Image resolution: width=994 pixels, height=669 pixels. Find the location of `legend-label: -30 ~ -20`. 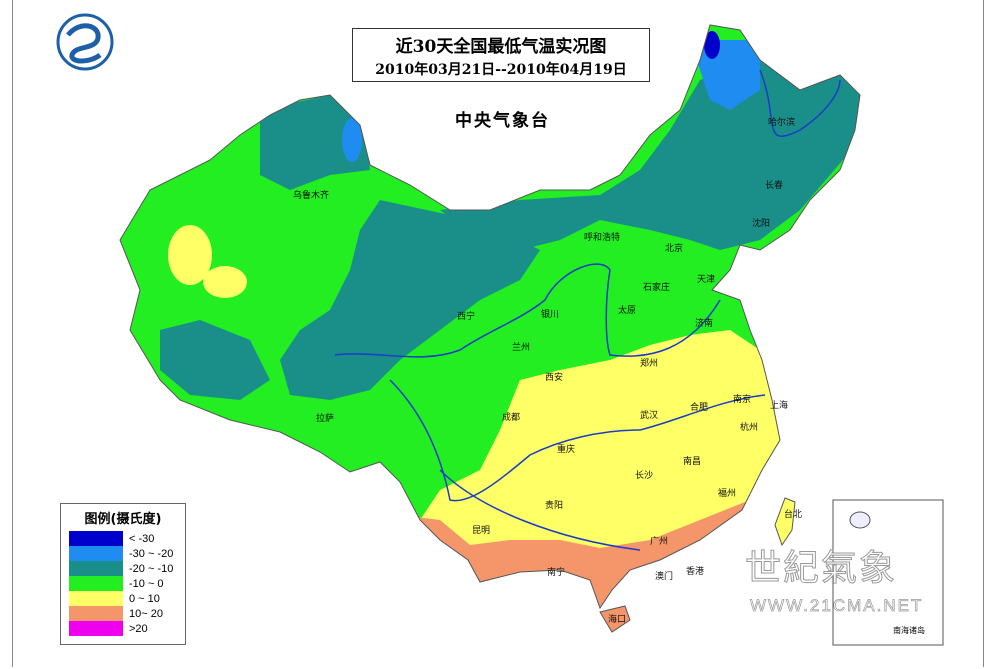

legend-label: -30 ~ -20 is located at coordinates (151, 553).